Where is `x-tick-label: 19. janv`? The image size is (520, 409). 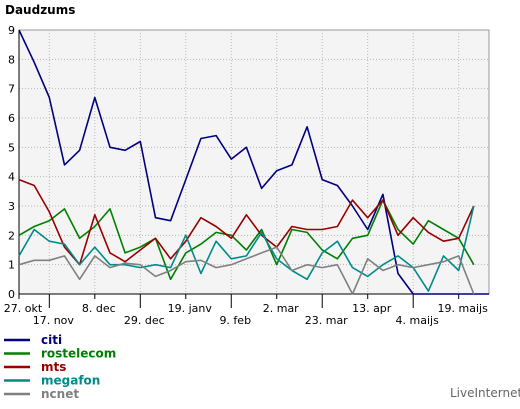
x-tick-label: 19. janv is located at coordinates (190, 308).